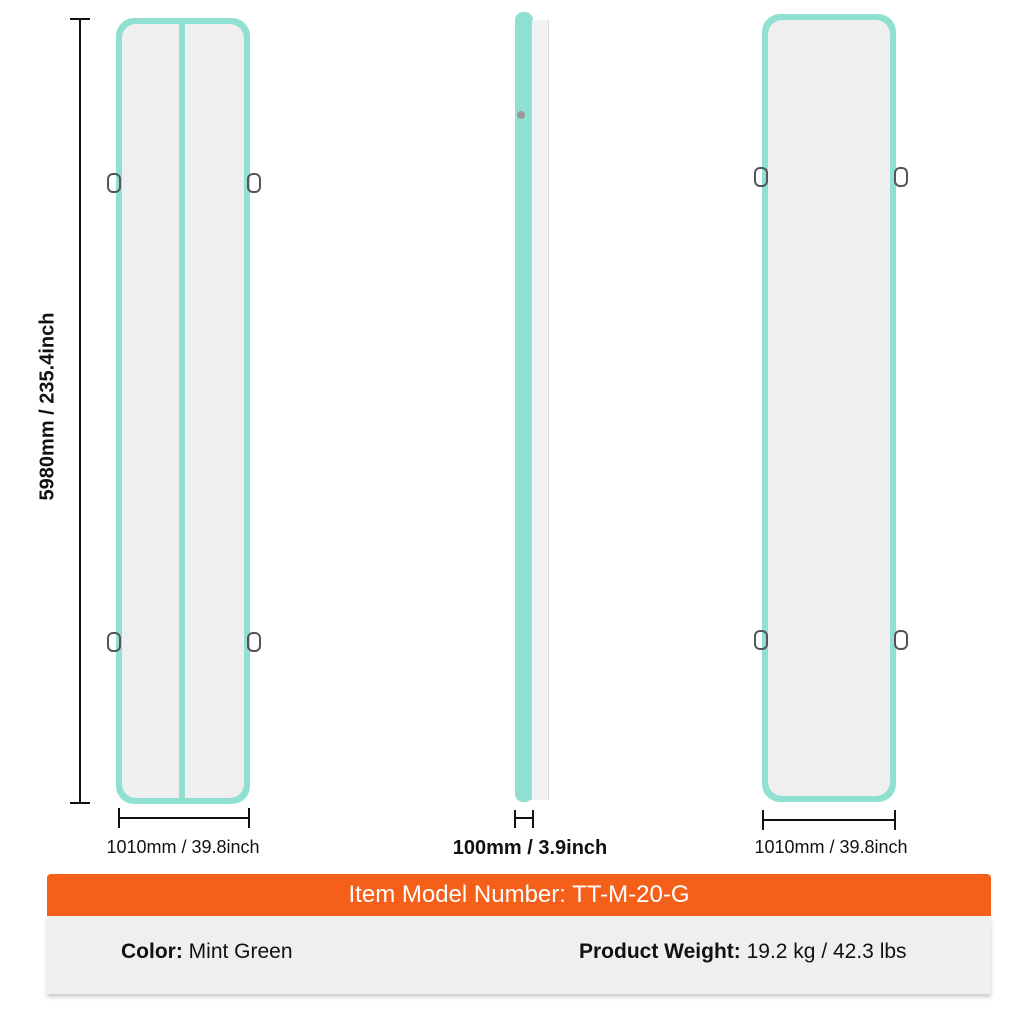  I want to click on width-dimension-line-right, so click(829, 820).